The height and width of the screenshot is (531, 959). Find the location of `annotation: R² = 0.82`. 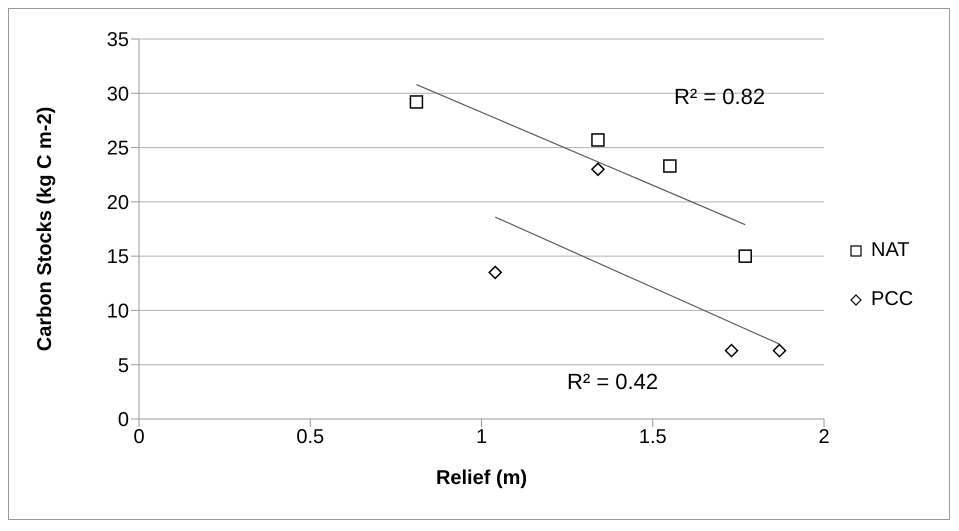

annotation: R² = 0.82 is located at coordinates (720, 97).